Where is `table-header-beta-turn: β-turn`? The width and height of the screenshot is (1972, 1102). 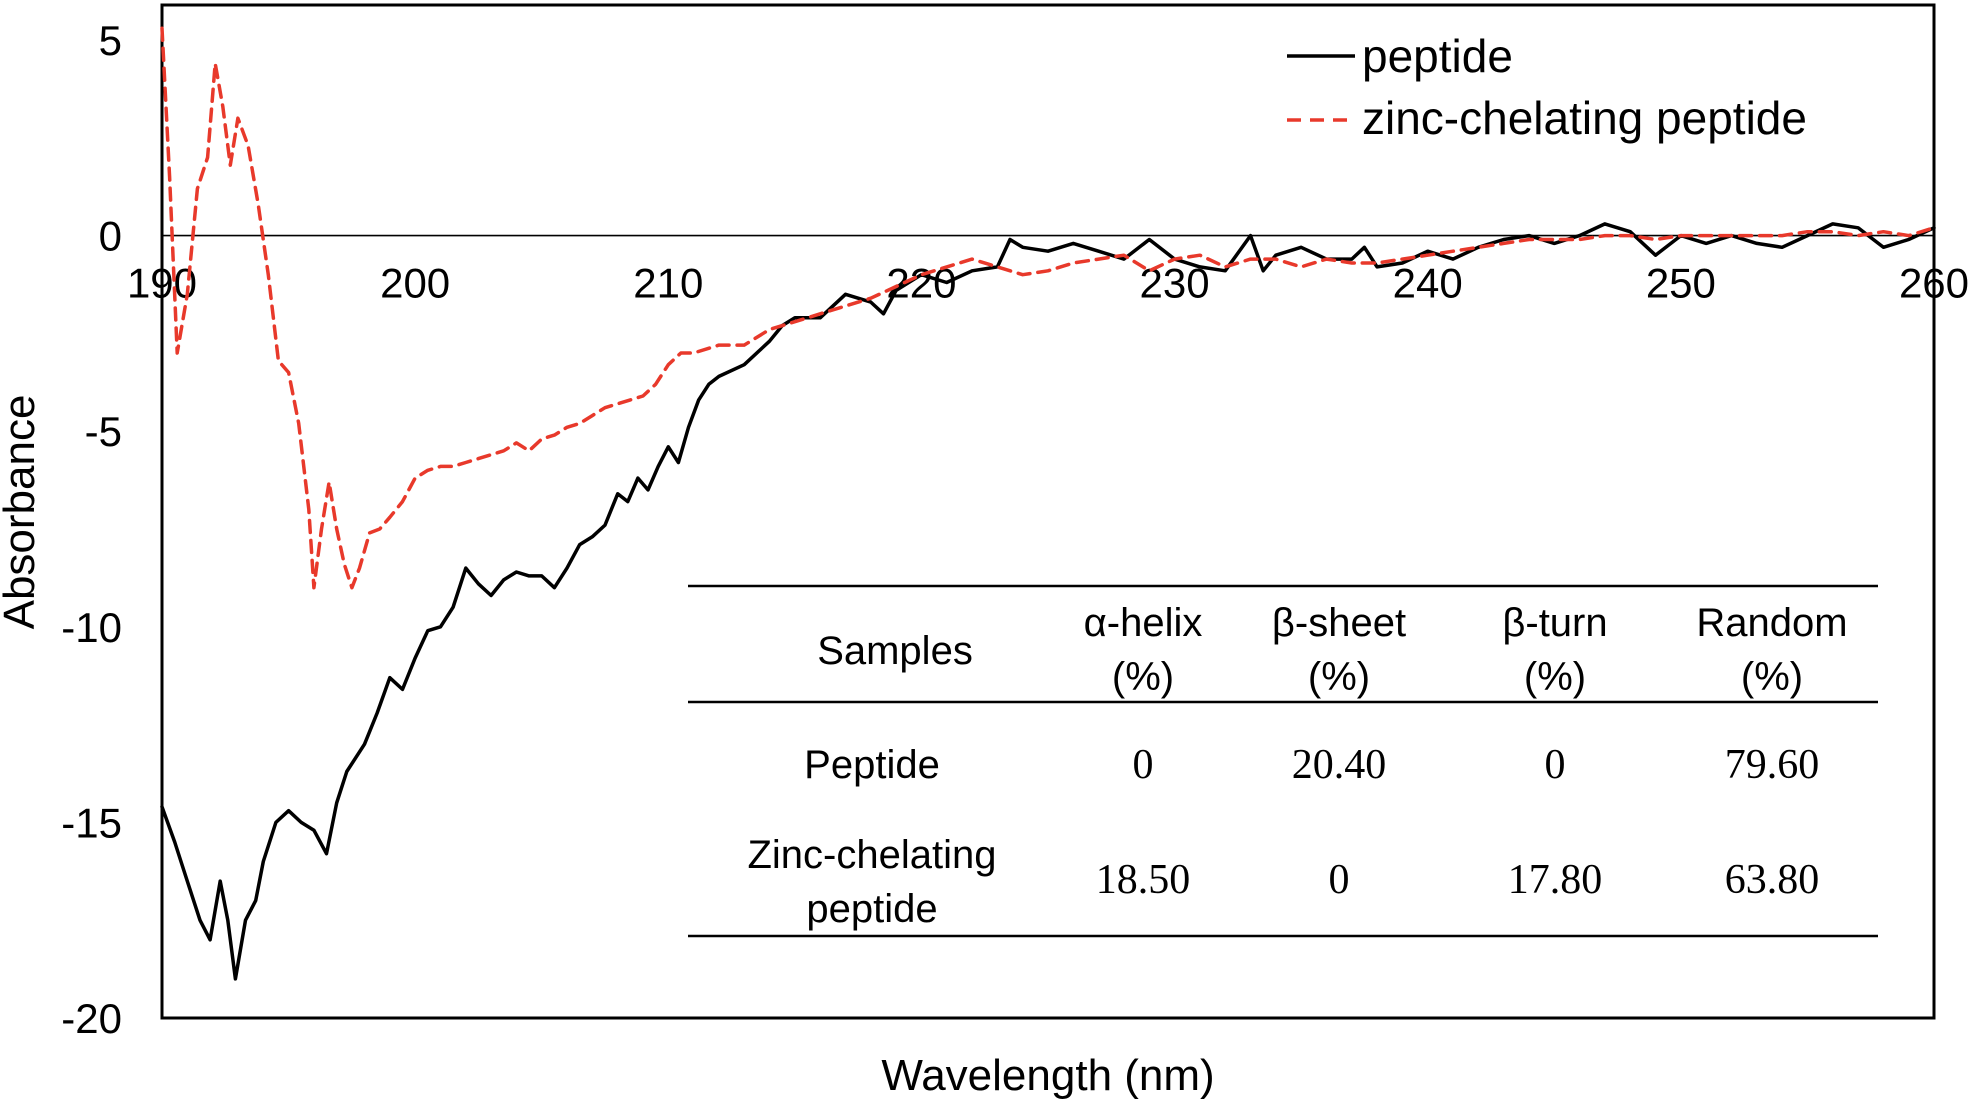
table-header-beta-turn: β-turn is located at coordinates (1554, 623).